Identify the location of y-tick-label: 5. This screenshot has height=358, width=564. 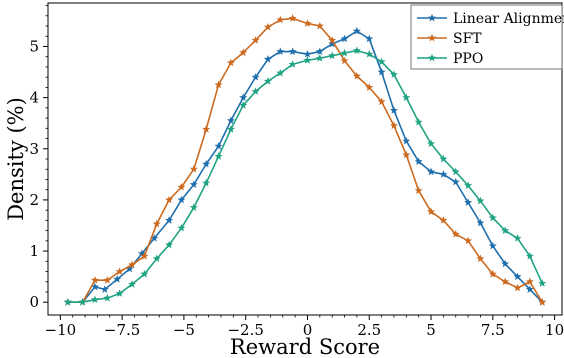
(34, 46).